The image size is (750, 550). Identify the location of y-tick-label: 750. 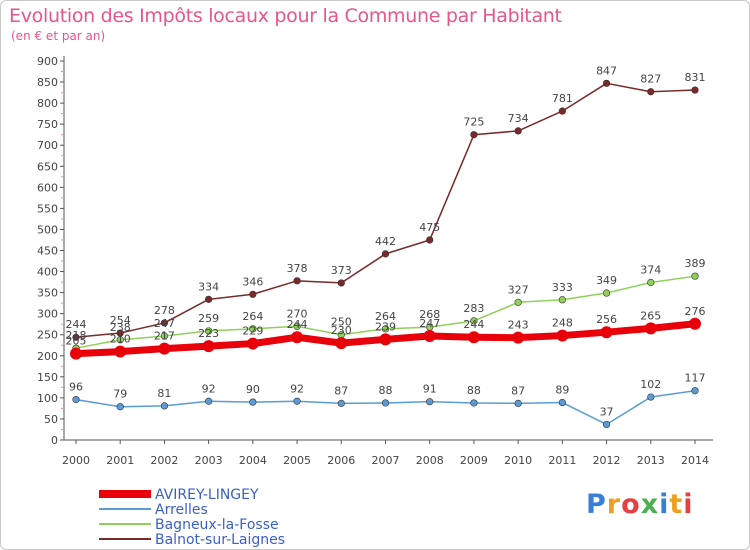
(47, 124).